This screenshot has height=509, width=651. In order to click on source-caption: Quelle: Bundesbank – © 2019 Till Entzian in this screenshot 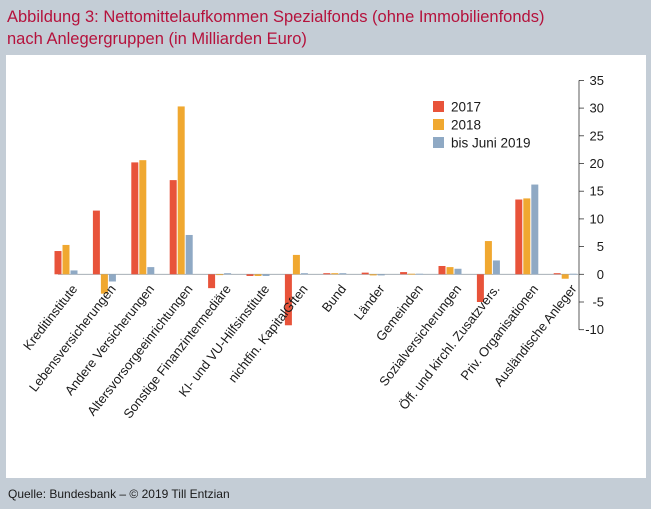, I will do `click(119, 494)`.